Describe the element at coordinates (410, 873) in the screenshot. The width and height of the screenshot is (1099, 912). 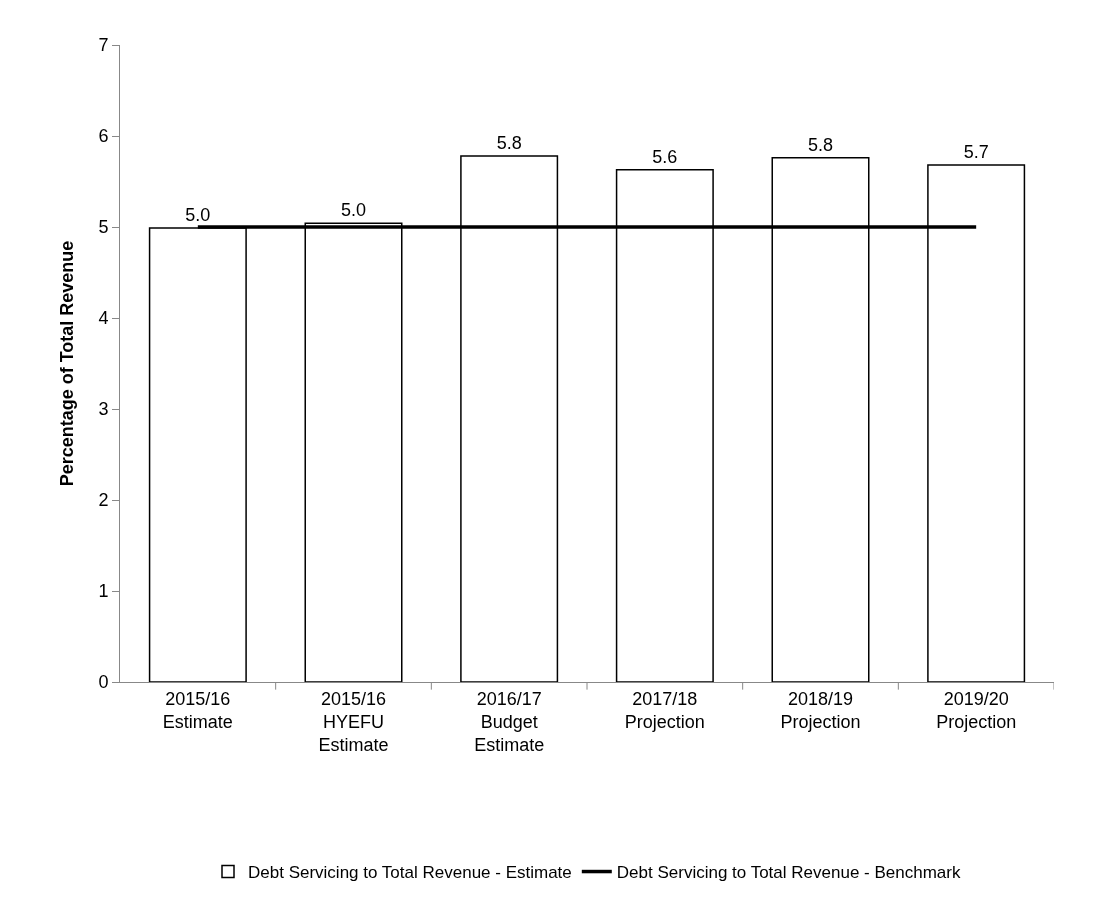
I see `legend-label: Debt Servicing to Total Revenue - Estimate` at that location.